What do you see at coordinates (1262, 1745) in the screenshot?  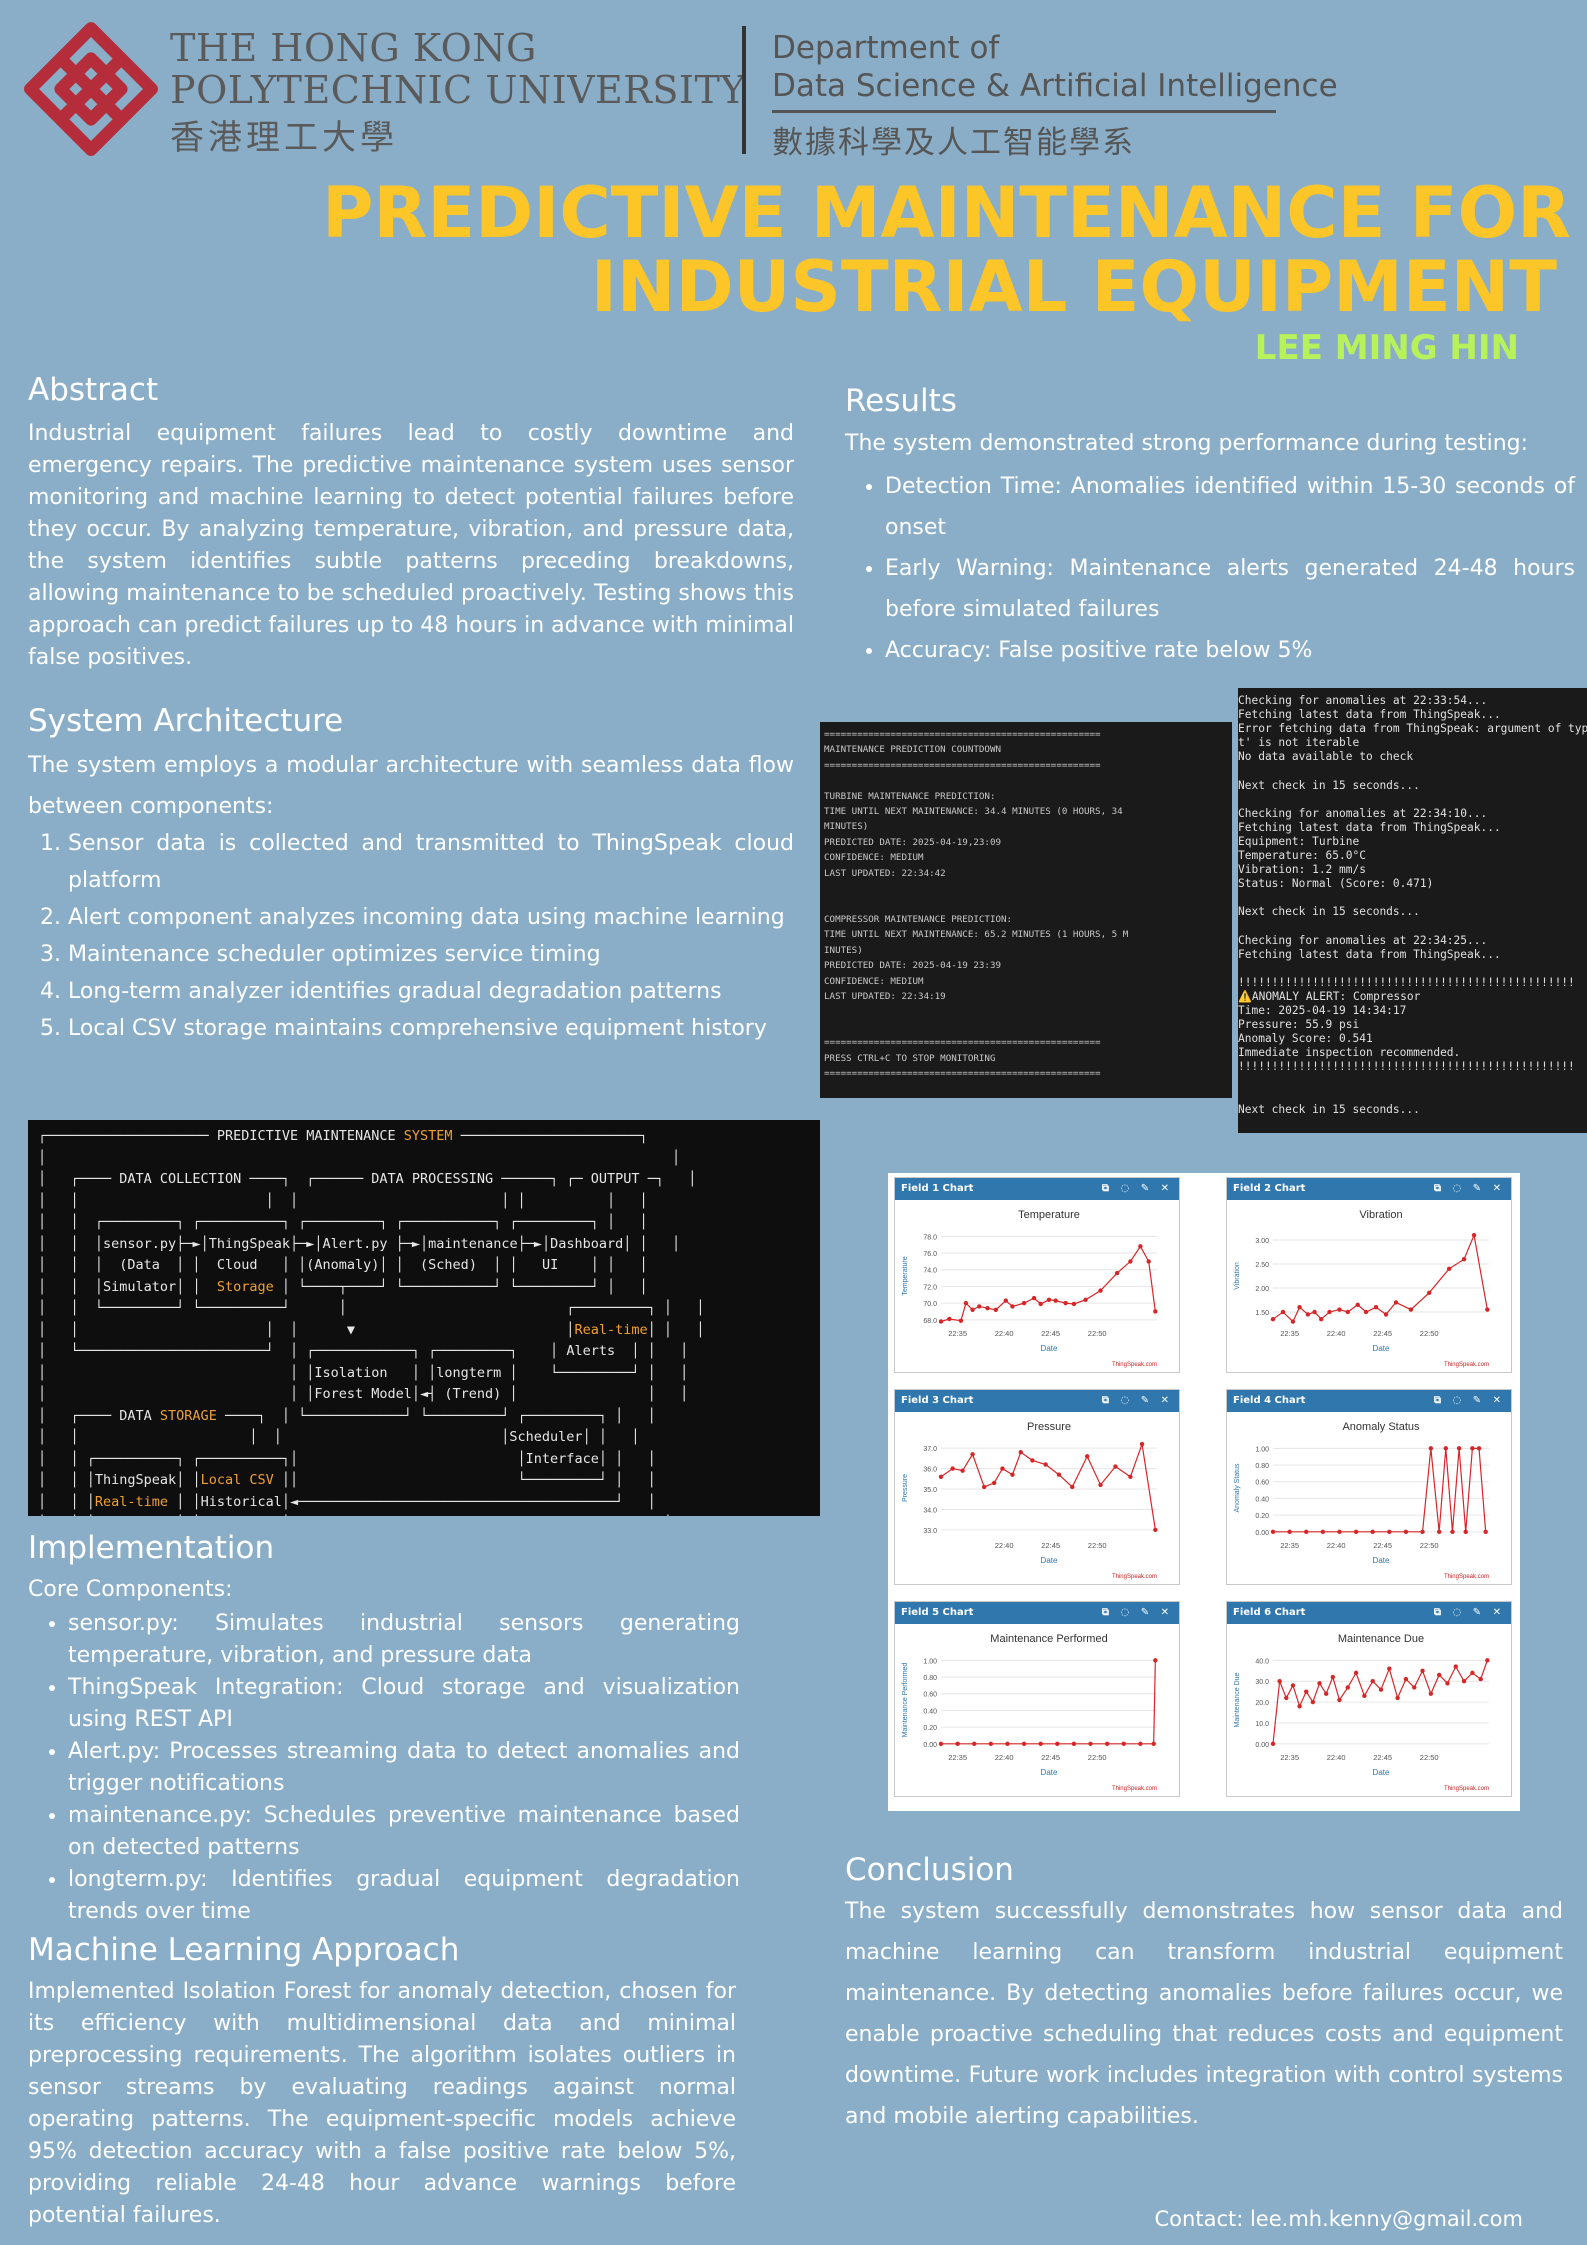 I see `y-tick-label: 0.00` at bounding box center [1262, 1745].